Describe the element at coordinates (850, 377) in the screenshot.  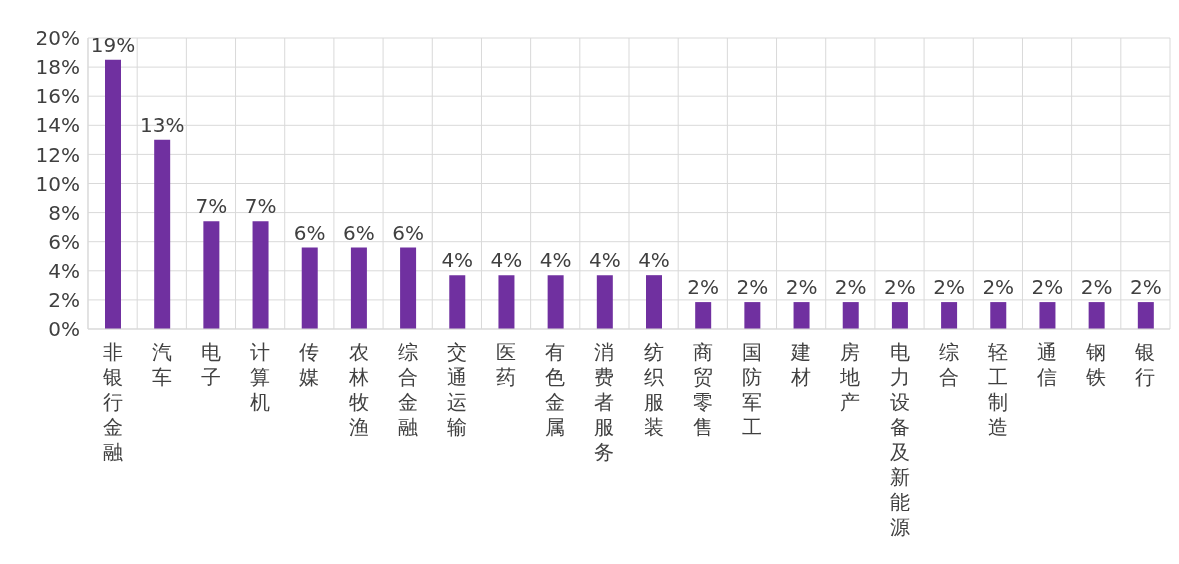
I see `x-tick-label: 房地产` at that location.